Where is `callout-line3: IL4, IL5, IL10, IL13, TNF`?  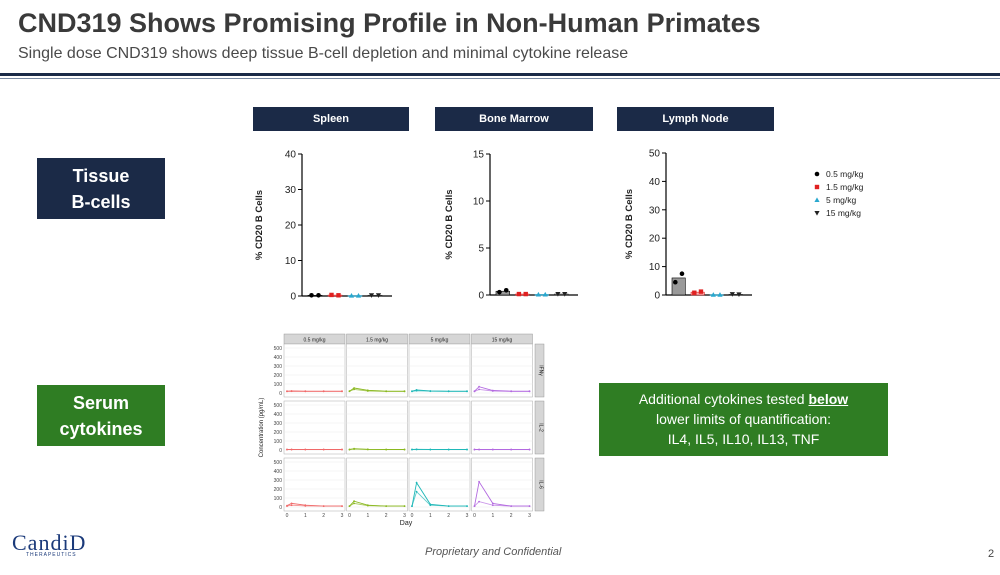 callout-line3: IL4, IL5, IL10, IL13, TNF is located at coordinates (743, 439).